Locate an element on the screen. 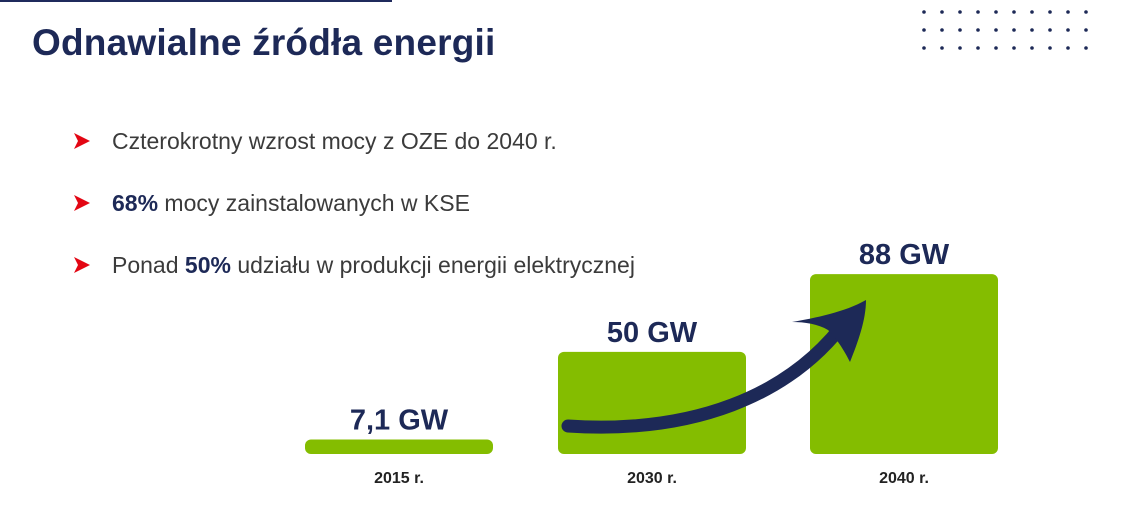  curved-arrow-icon is located at coordinates (713, 367).